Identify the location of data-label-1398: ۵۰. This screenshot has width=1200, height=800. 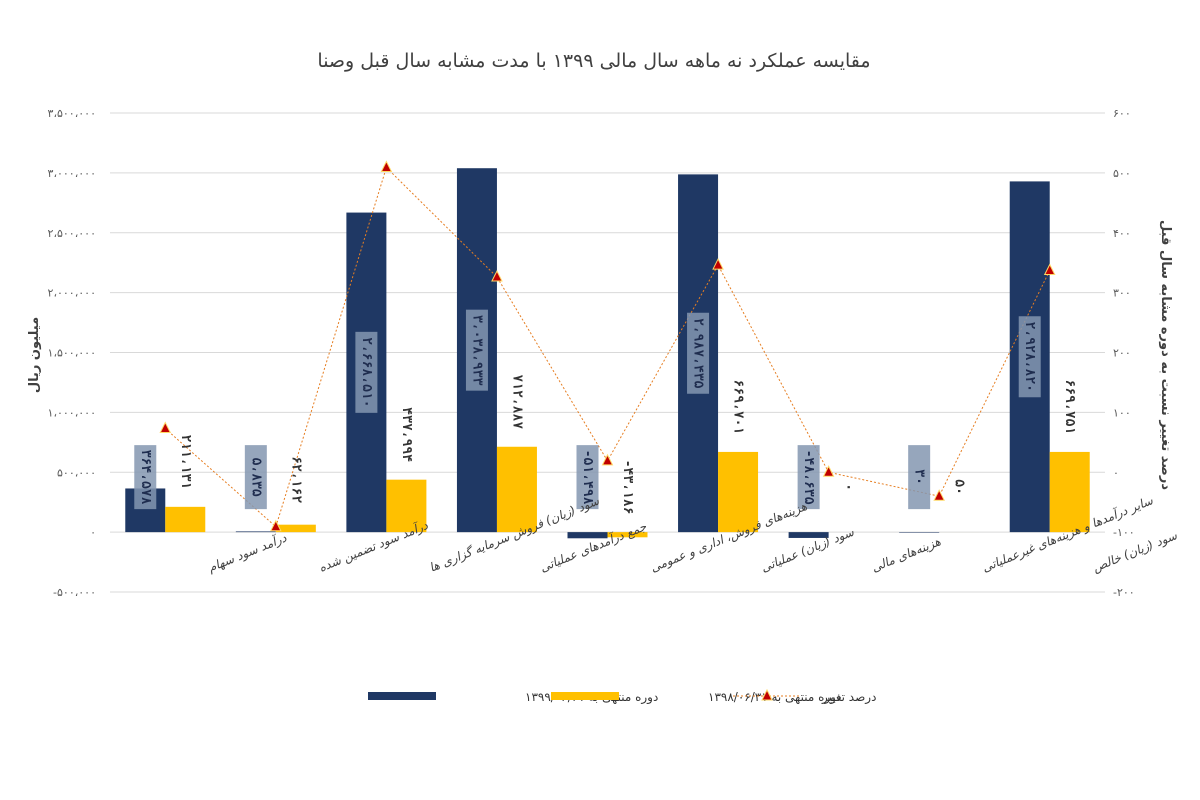
(959, 487).